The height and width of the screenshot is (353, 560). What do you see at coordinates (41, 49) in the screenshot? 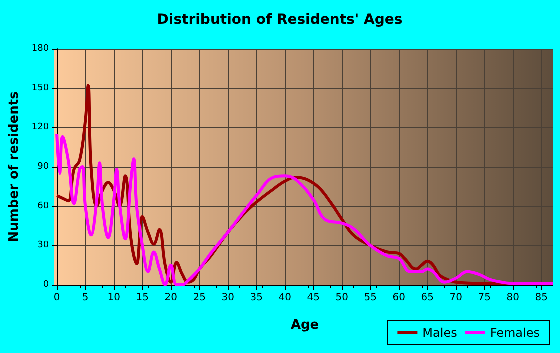
I see `y-tick-label: 180` at bounding box center [41, 49].